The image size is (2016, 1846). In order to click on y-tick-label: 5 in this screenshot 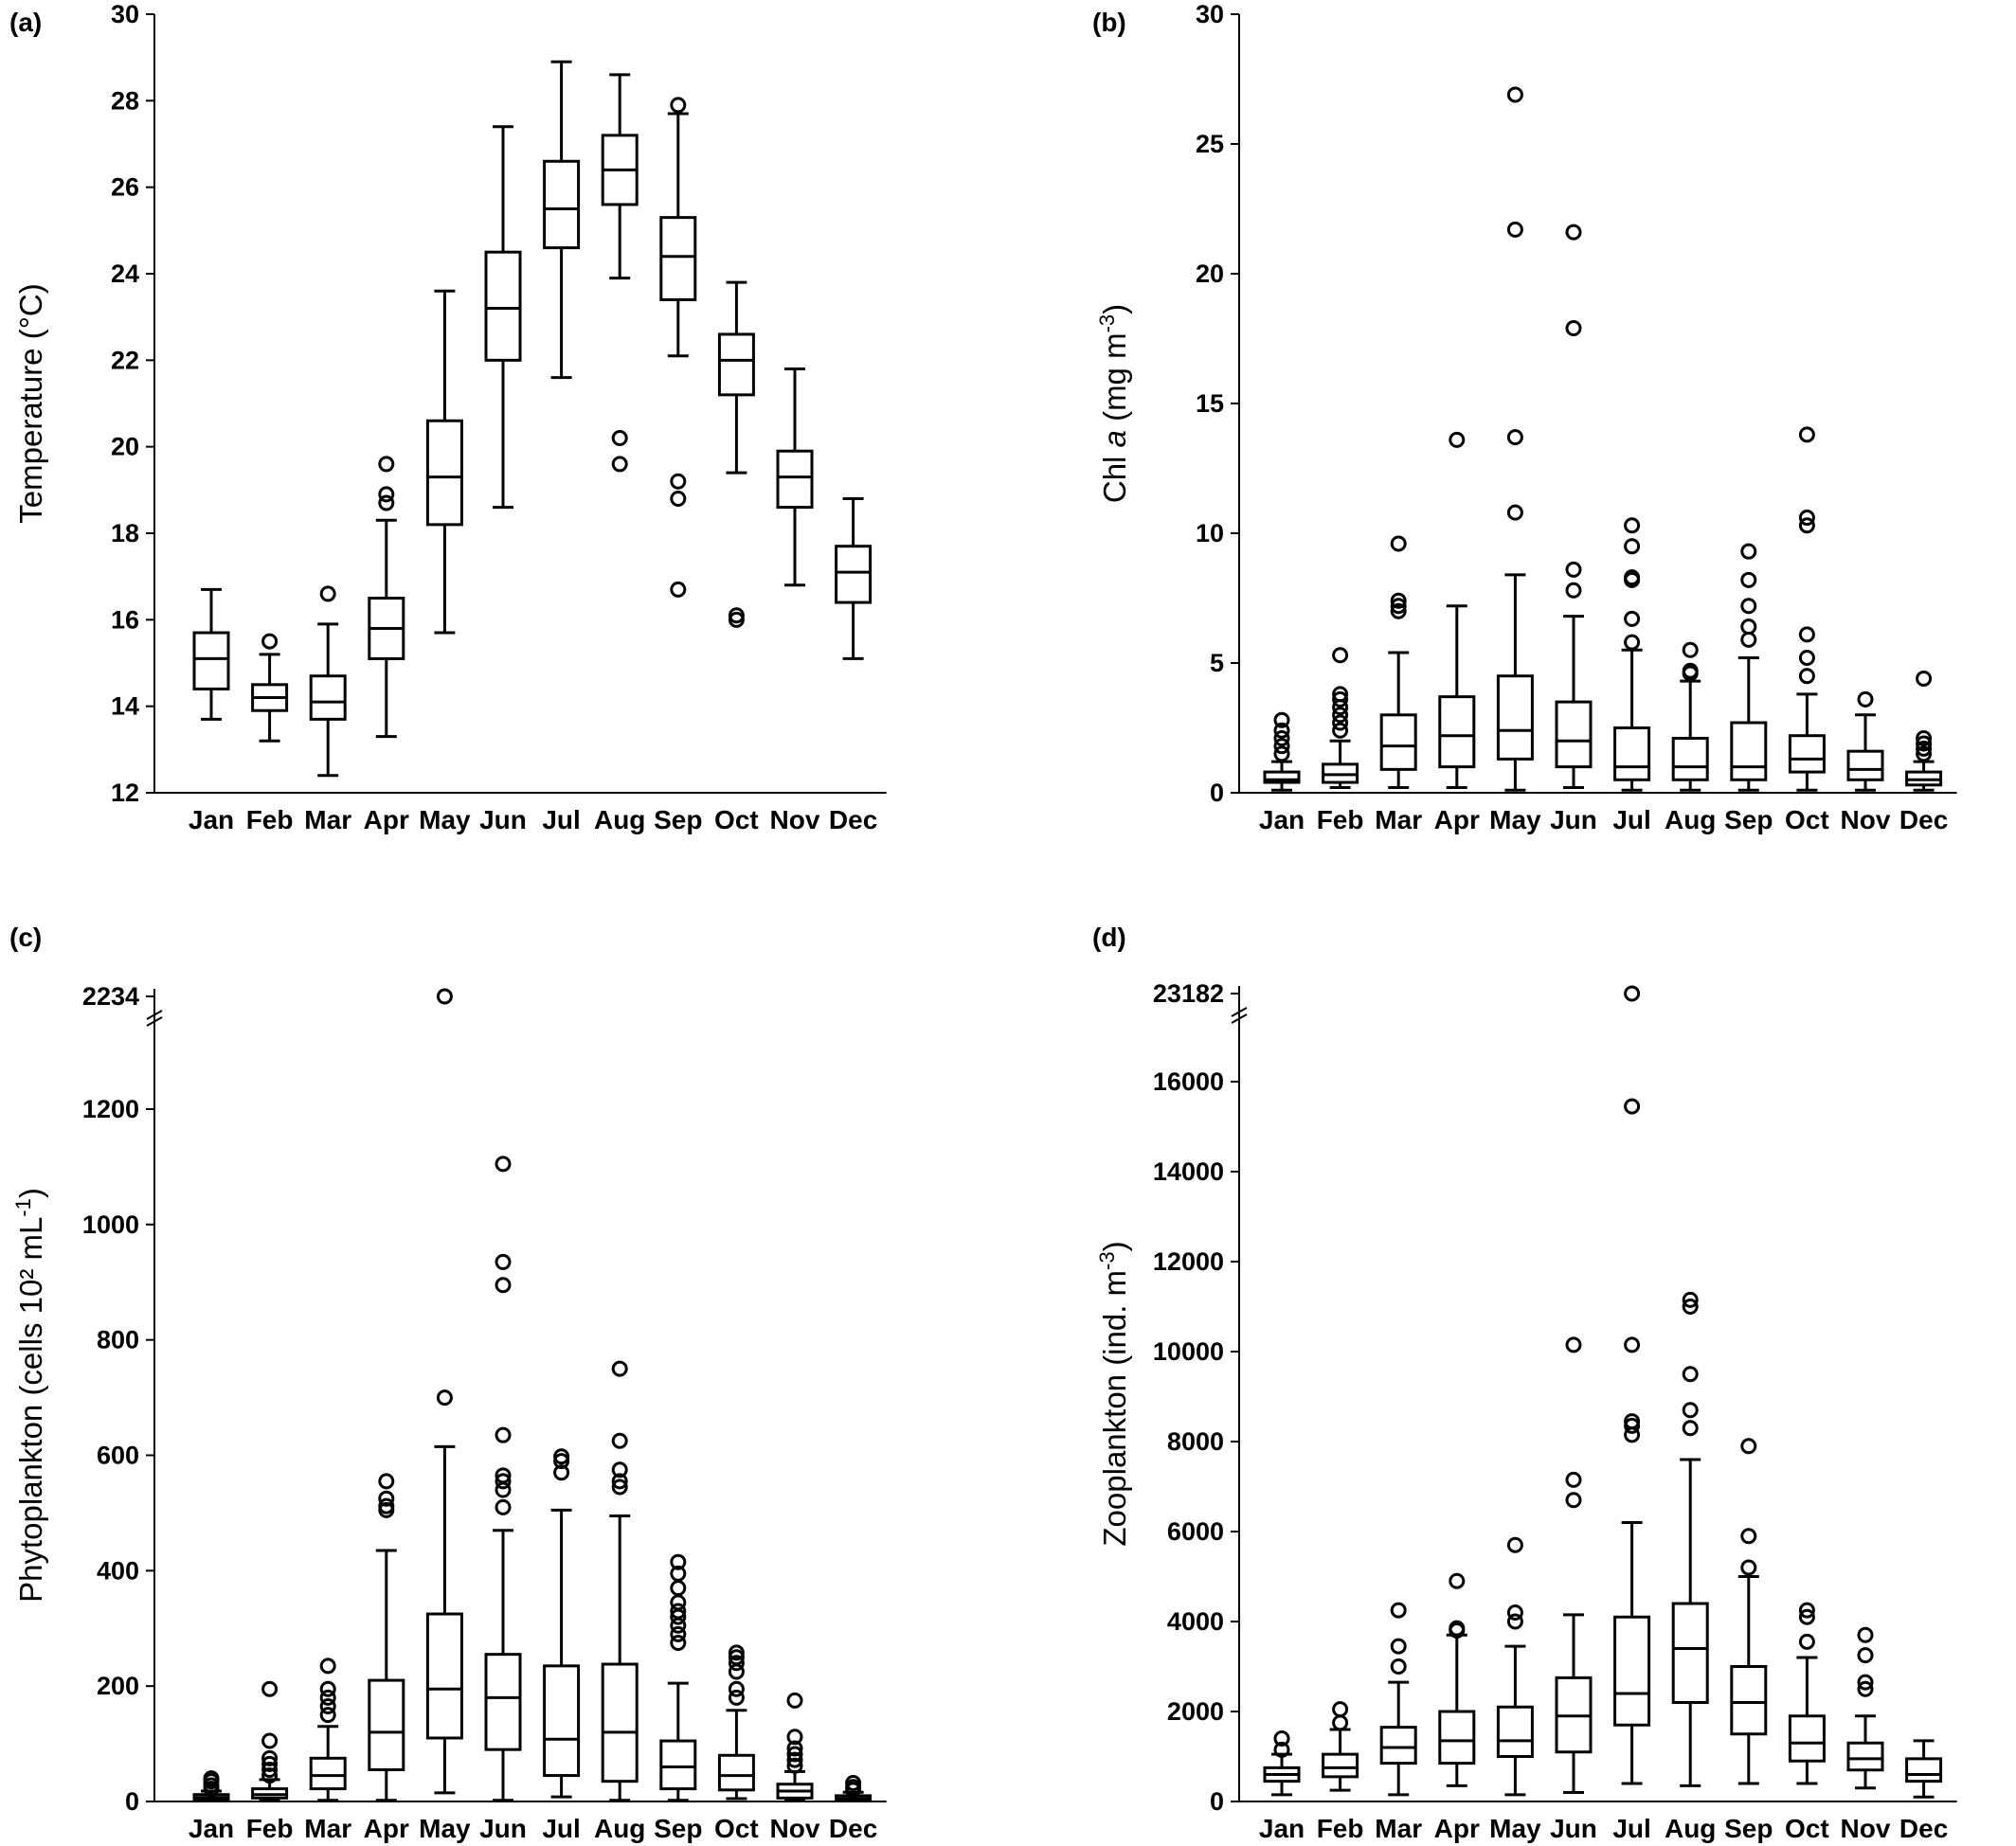, I will do `click(1217, 663)`.